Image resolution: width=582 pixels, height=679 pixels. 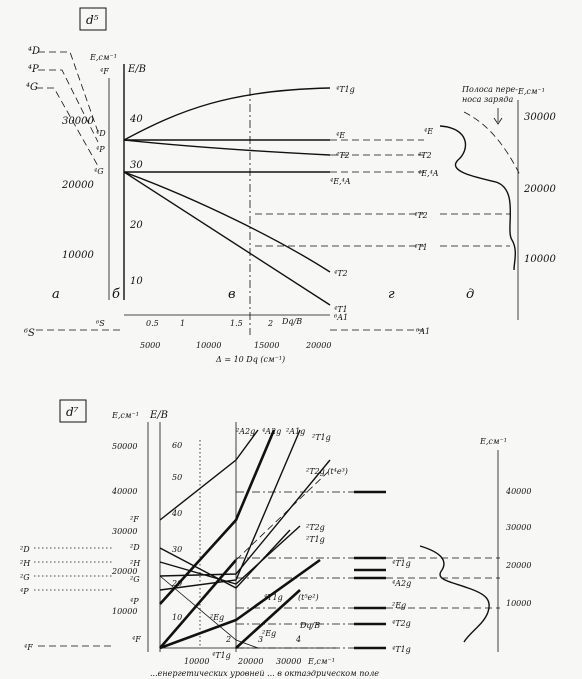 I want to click on lower-ion-term-4F: ⁴F, so click(x=28, y=647).